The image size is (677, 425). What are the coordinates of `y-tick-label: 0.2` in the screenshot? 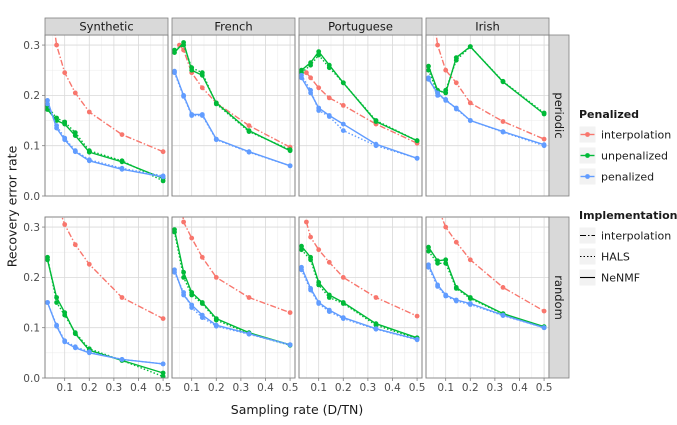 It's located at (31, 96).